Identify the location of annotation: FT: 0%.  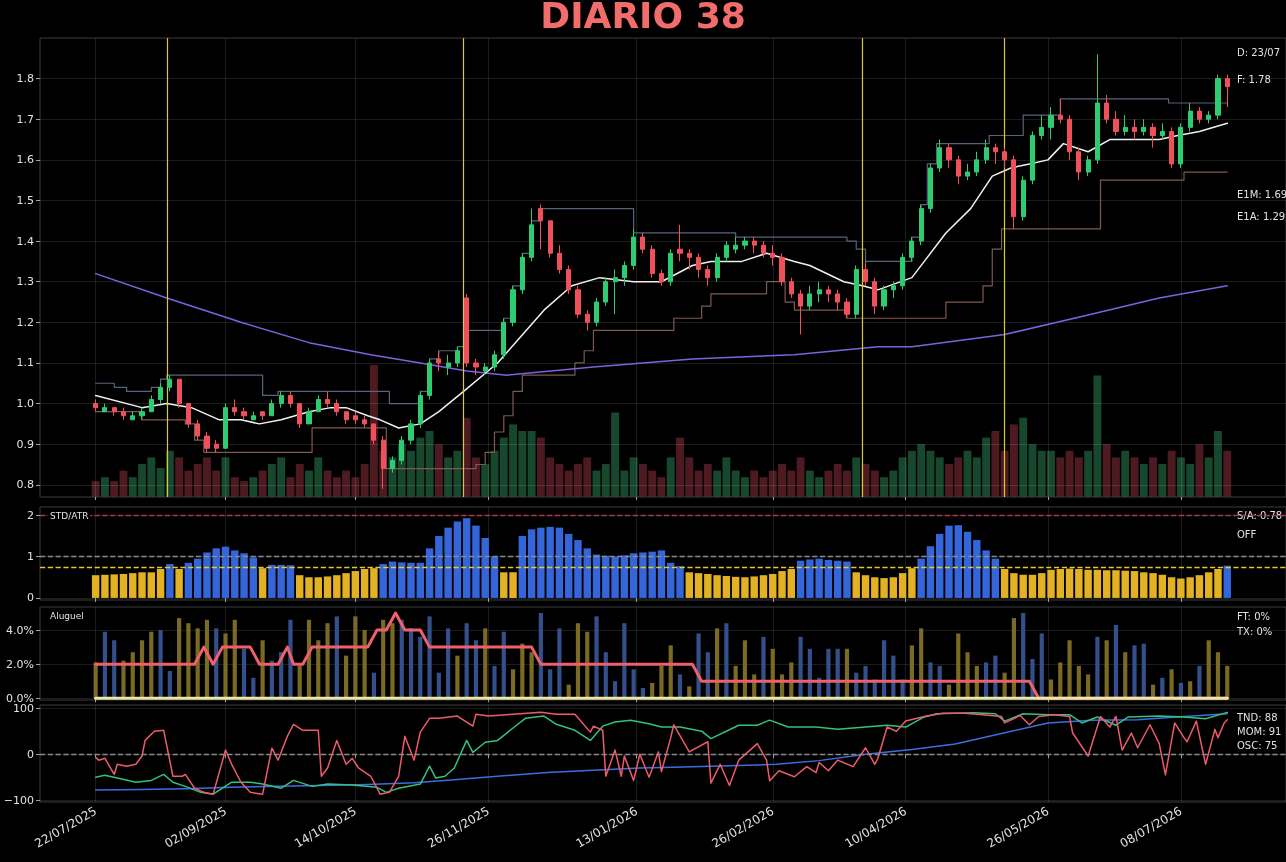
(1253, 616).